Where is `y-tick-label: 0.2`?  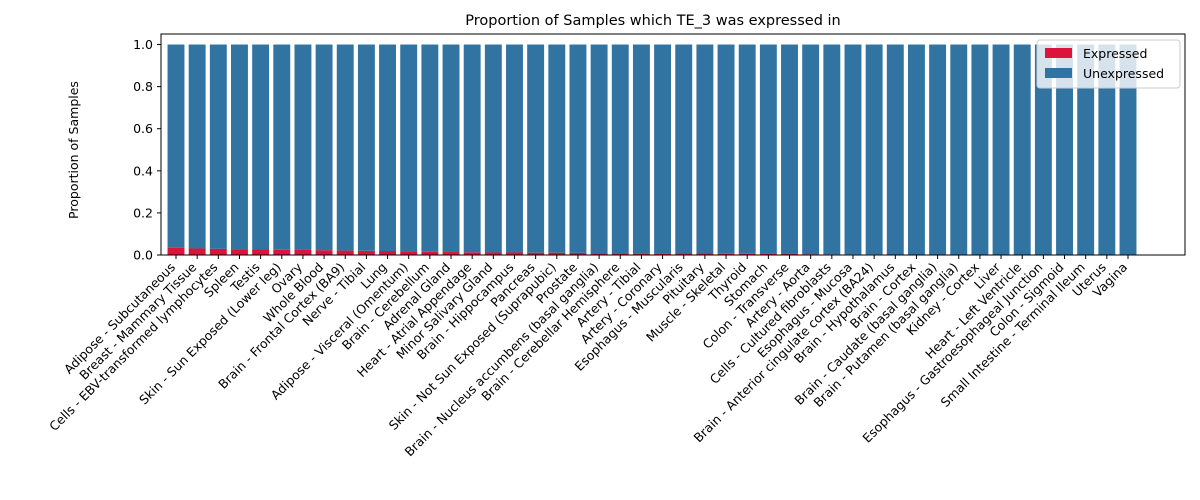 y-tick-label: 0.2 is located at coordinates (143, 212).